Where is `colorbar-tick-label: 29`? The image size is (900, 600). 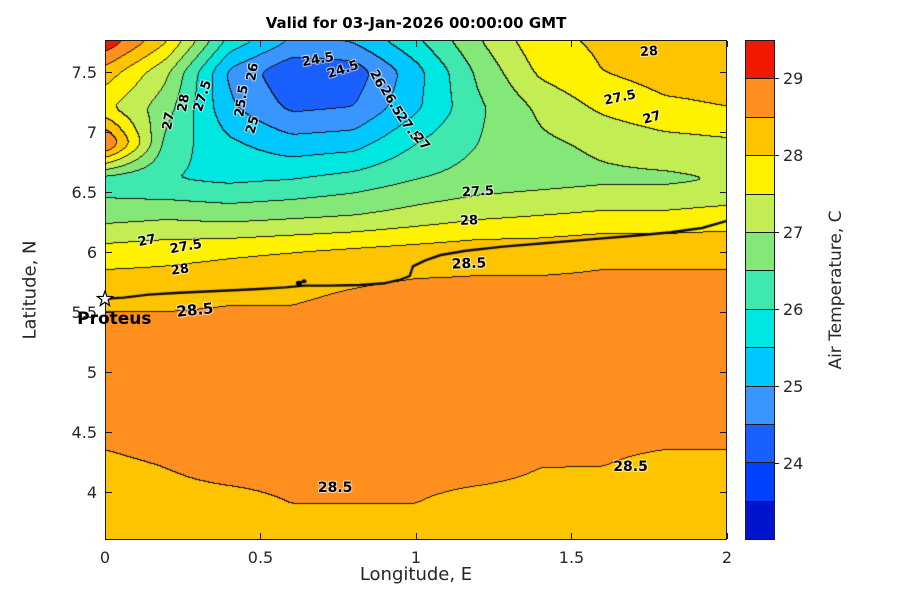 colorbar-tick-label: 29 is located at coordinates (793, 79).